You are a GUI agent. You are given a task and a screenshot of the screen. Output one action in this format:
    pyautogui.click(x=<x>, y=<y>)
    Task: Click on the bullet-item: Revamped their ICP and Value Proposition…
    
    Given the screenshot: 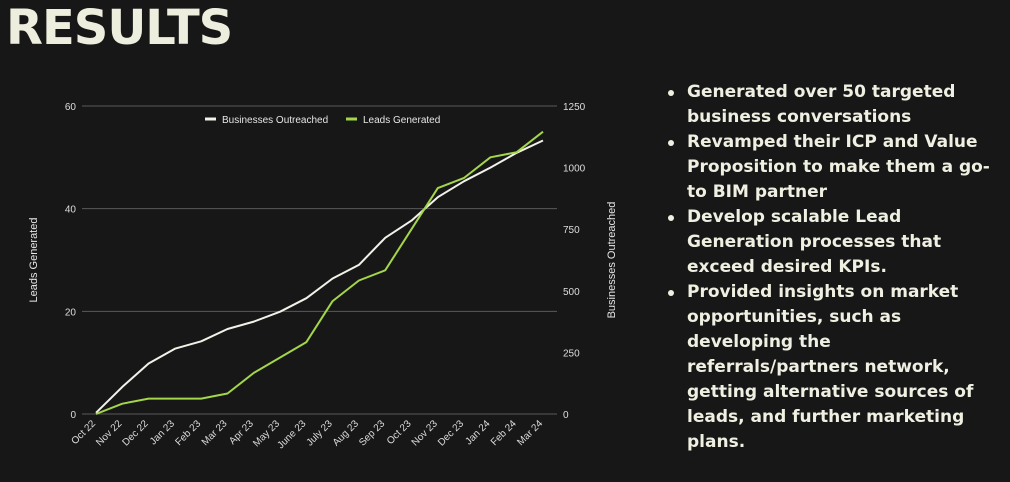 What is the action you would take?
    pyautogui.click(x=832, y=167)
    